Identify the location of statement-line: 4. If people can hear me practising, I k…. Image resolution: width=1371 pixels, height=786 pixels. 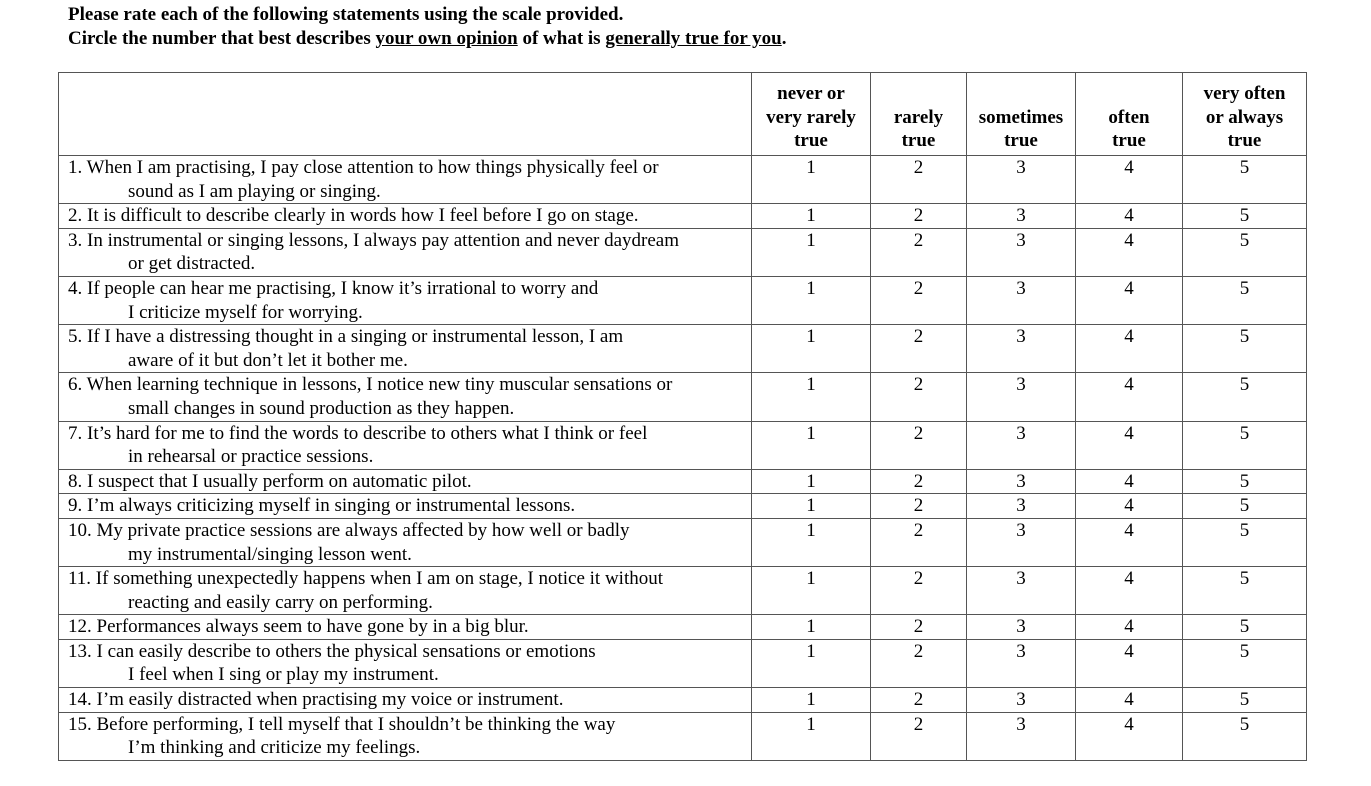
(333, 288).